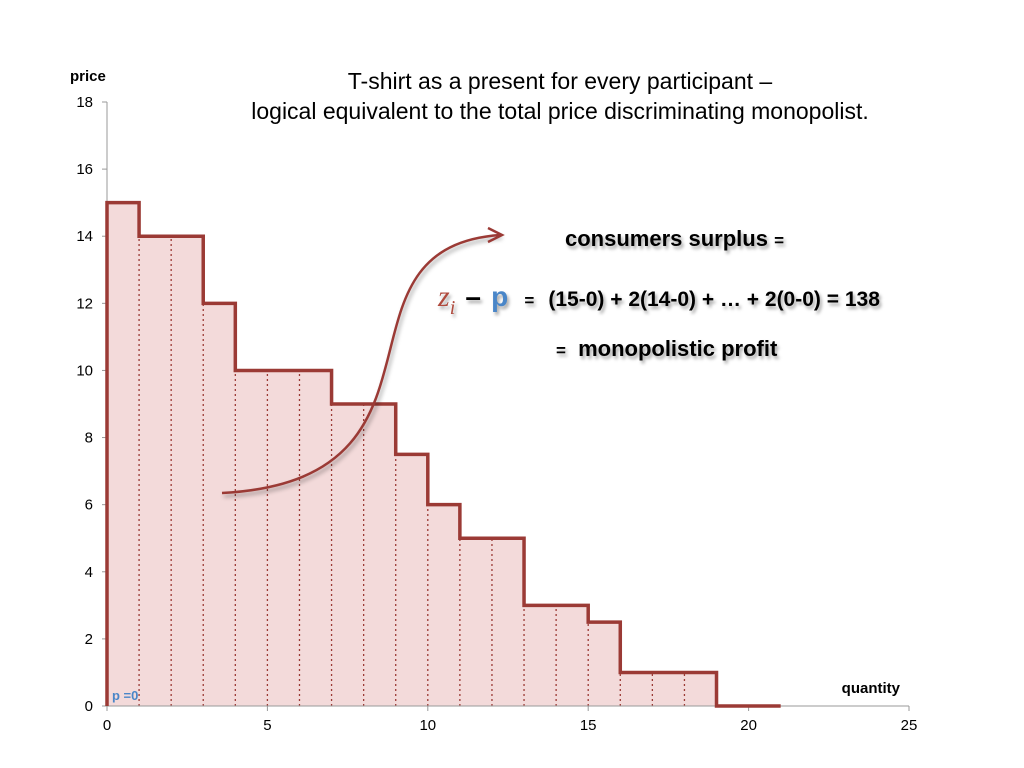 Image resolution: width=1024 pixels, height=768 pixels. Describe the element at coordinates (496, 235) in the screenshot. I see `arrow-head-icon` at that location.